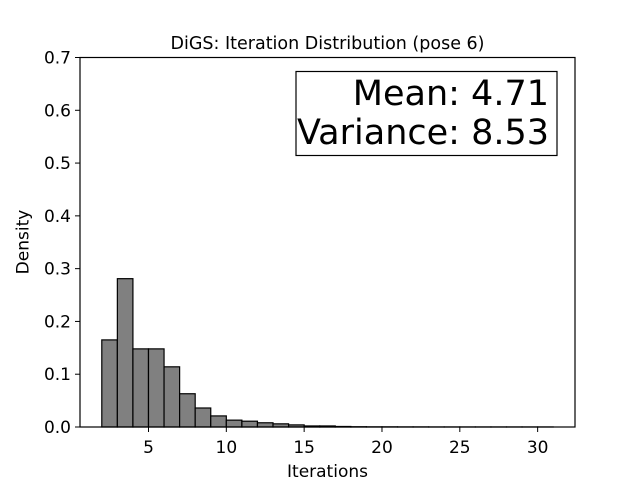 The width and height of the screenshot is (640, 480). I want to click on stats-annotation: Mean: 4.71 Variance: 8.53, so click(426, 113).